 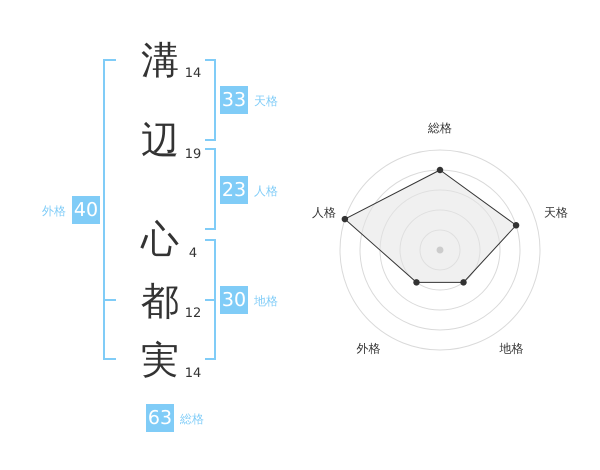 I want to click on spoke-label: 総格, so click(x=439, y=128).